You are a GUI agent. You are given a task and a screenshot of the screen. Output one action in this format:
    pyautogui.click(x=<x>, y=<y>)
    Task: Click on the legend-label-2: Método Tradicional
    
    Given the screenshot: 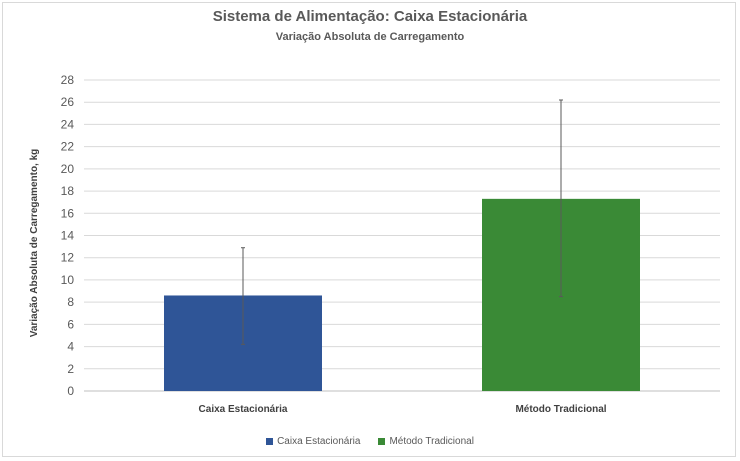 What is the action you would take?
    pyautogui.click(x=431, y=441)
    